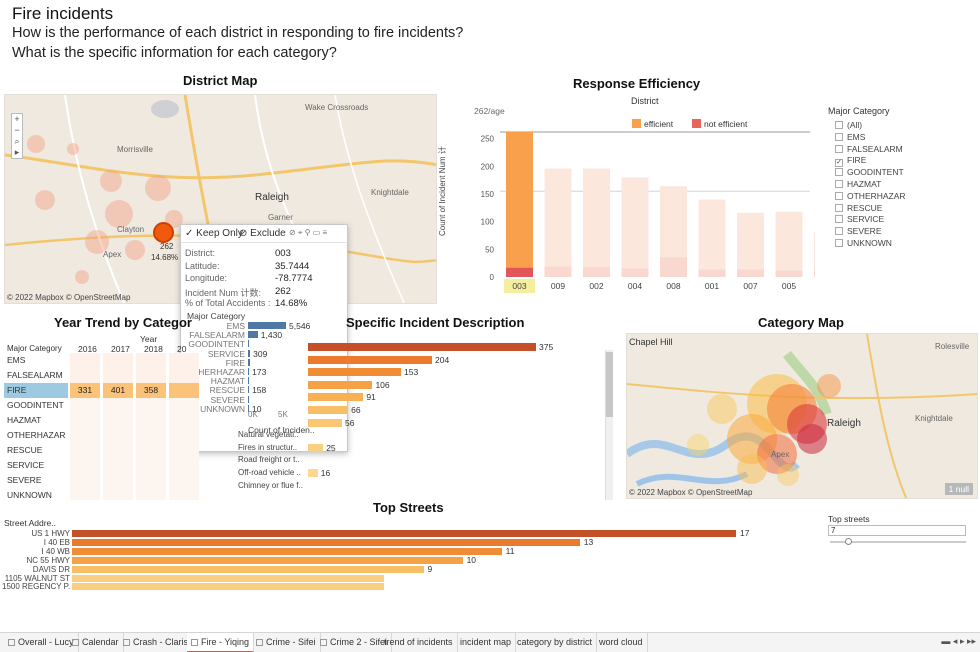  What do you see at coordinates (119, 465) in the screenshot?
I see `year-trend-row: SERVICE` at bounding box center [119, 465].